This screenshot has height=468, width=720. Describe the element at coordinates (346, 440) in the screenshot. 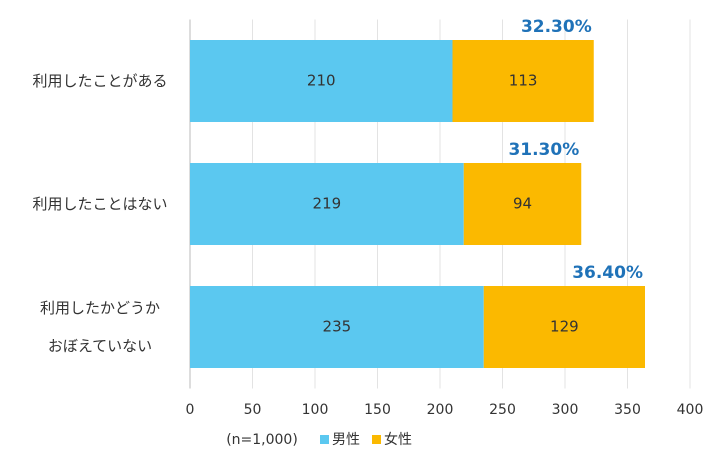

I see `legend-label: 男性` at that location.